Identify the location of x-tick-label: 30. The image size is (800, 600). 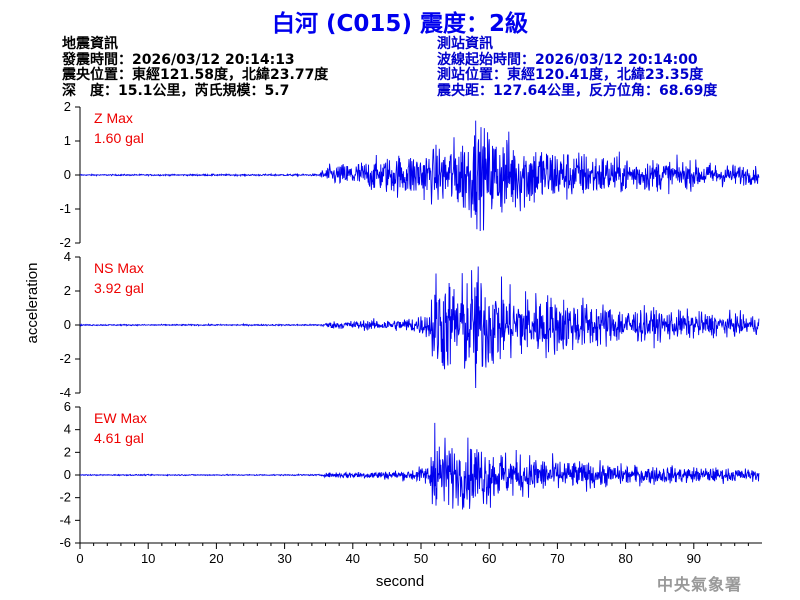
(284, 558).